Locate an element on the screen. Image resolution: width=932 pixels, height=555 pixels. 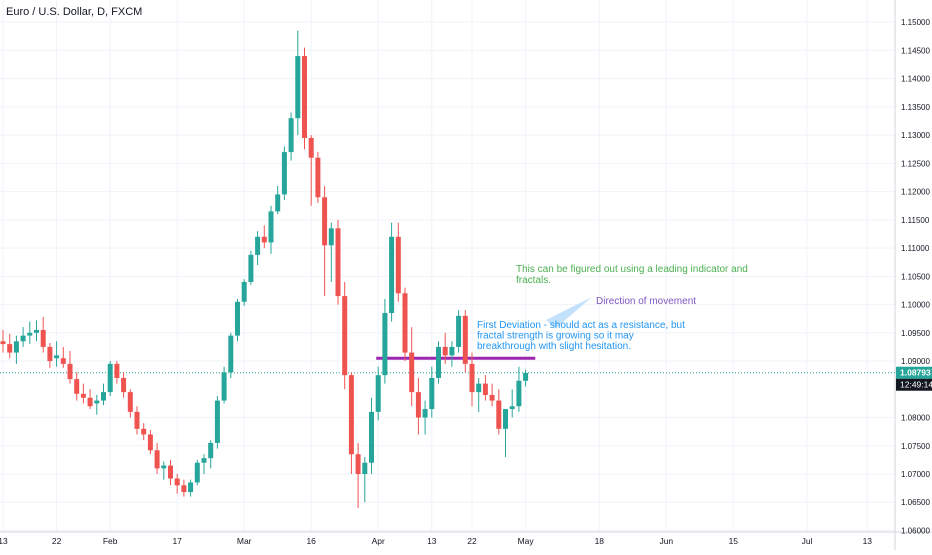
price-tick-label: 1.13000 is located at coordinates (915, 135).